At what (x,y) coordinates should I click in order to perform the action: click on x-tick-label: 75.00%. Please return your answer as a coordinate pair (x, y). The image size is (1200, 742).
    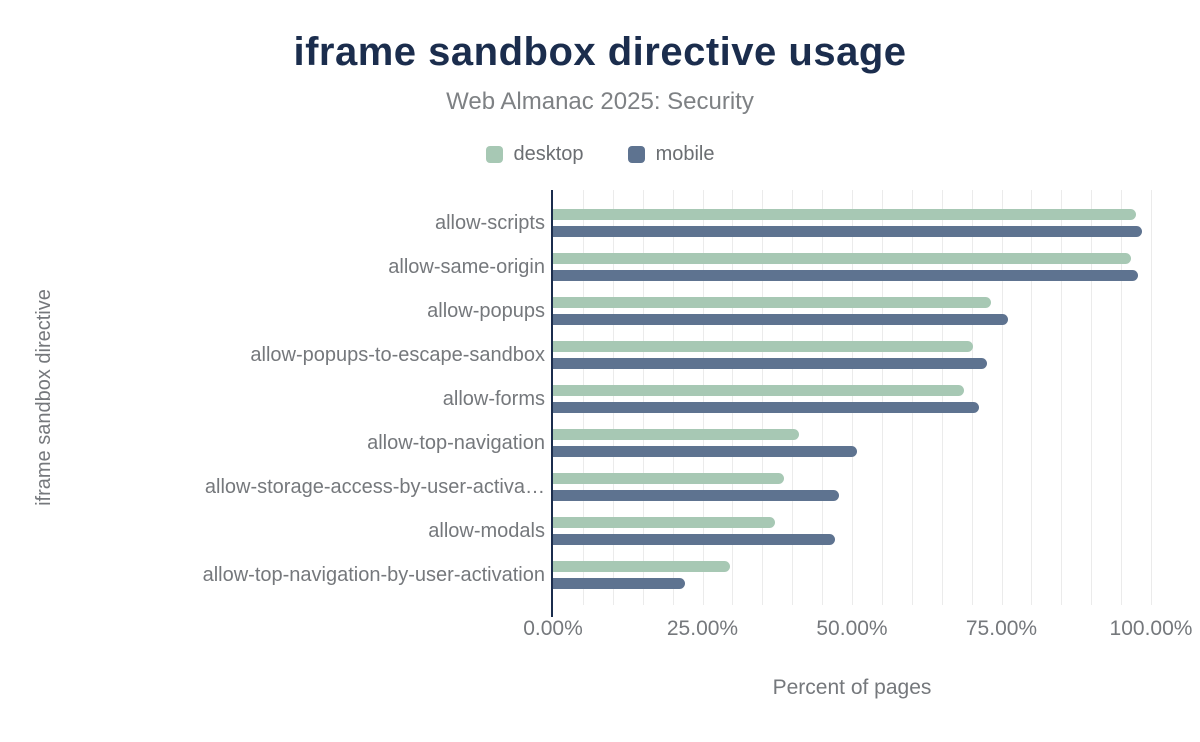
    Looking at the image, I should click on (1001, 628).